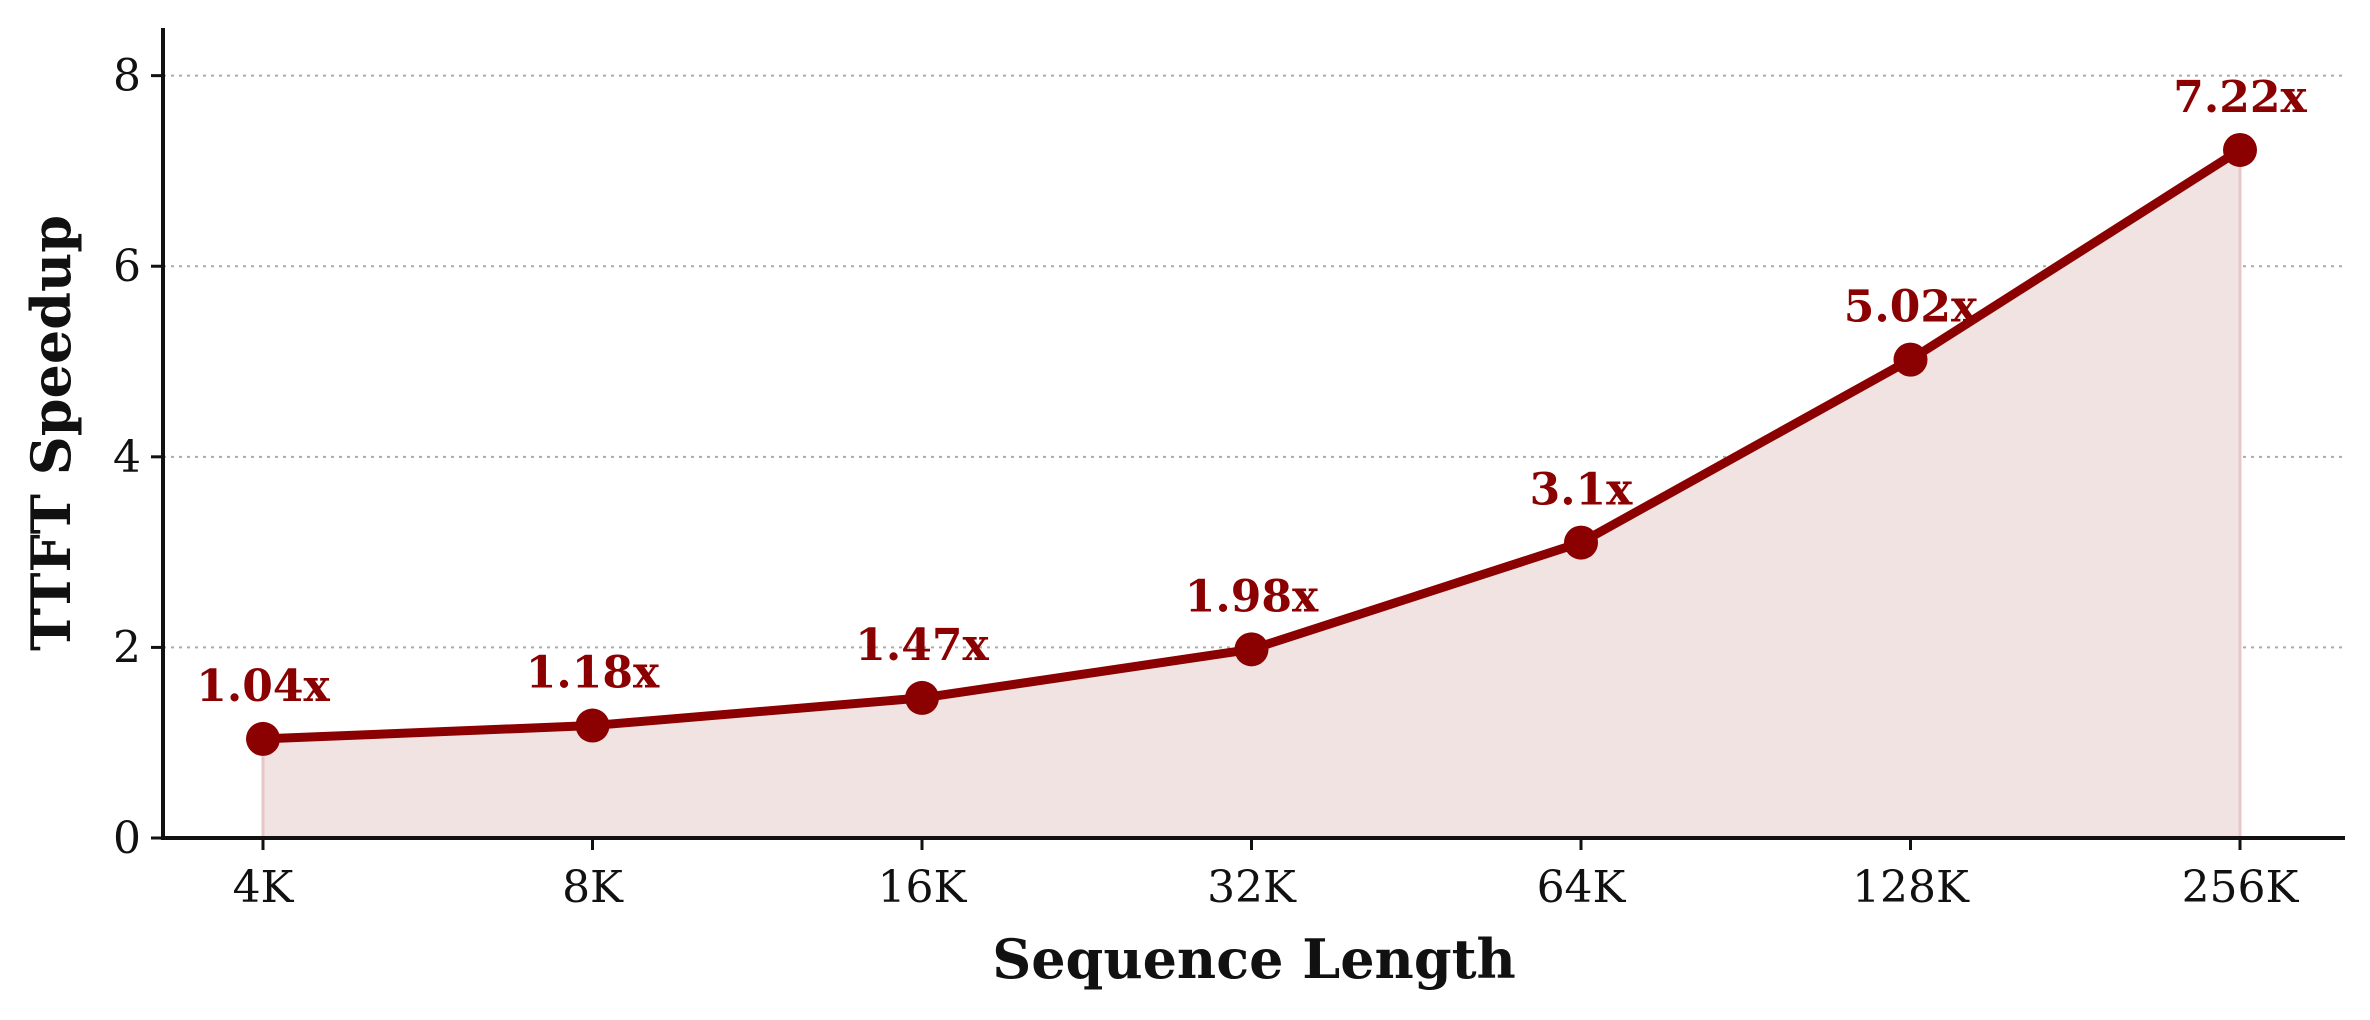 The height and width of the screenshot is (1020, 2370). What do you see at coordinates (1911, 887) in the screenshot?
I see `x-tick-label: 128K` at bounding box center [1911, 887].